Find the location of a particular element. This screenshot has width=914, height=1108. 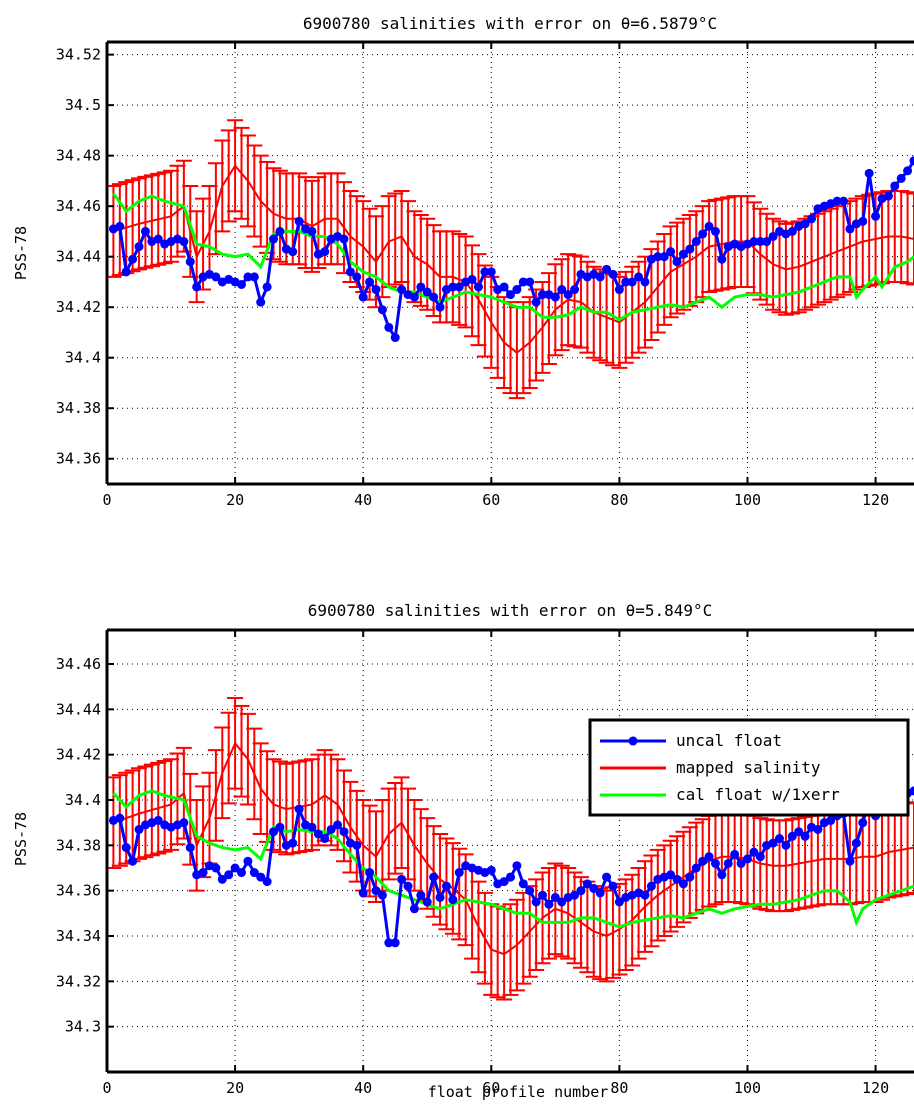

y-tick-label: 34.34 is located at coordinates (78, 936).